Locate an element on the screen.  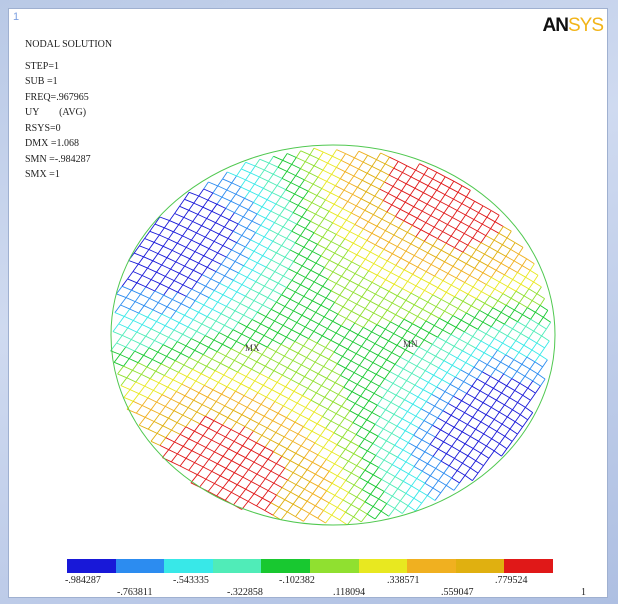
contour-legend-bar is located at coordinates (310, 566).